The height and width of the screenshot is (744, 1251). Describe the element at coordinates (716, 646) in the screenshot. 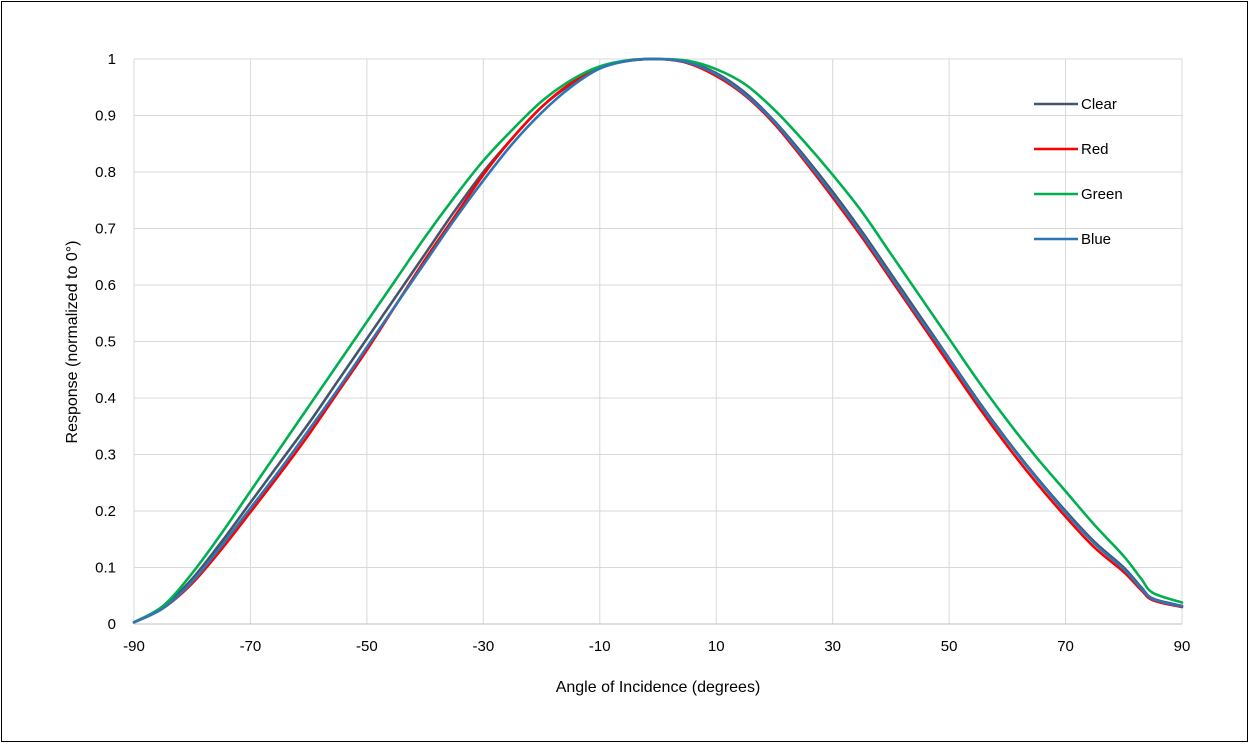

I see `x-tick-label: 10` at that location.